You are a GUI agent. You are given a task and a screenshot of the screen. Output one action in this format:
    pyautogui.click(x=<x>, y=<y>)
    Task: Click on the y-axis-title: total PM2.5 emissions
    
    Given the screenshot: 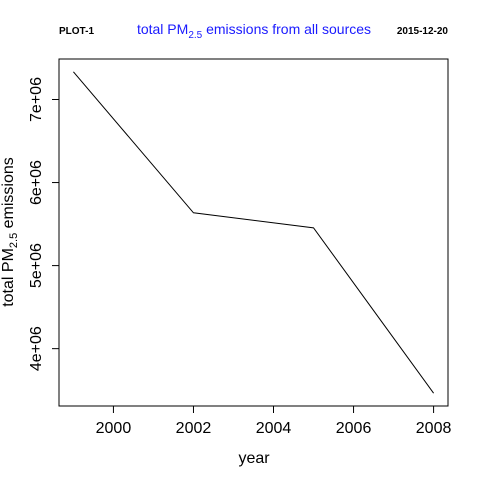 What is the action you would take?
    pyautogui.click(x=10, y=232)
    